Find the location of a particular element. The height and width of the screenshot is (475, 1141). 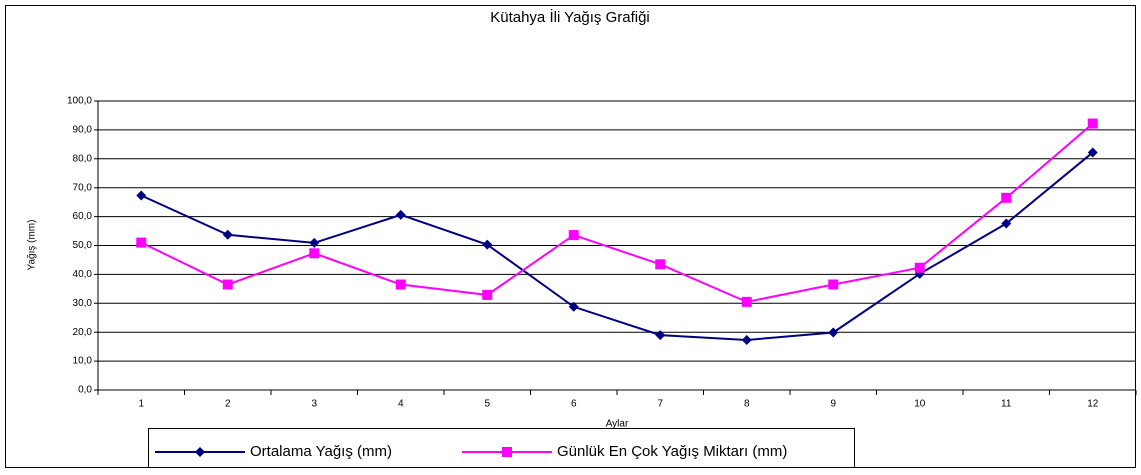

x-tick-label: 5 is located at coordinates (487, 404).